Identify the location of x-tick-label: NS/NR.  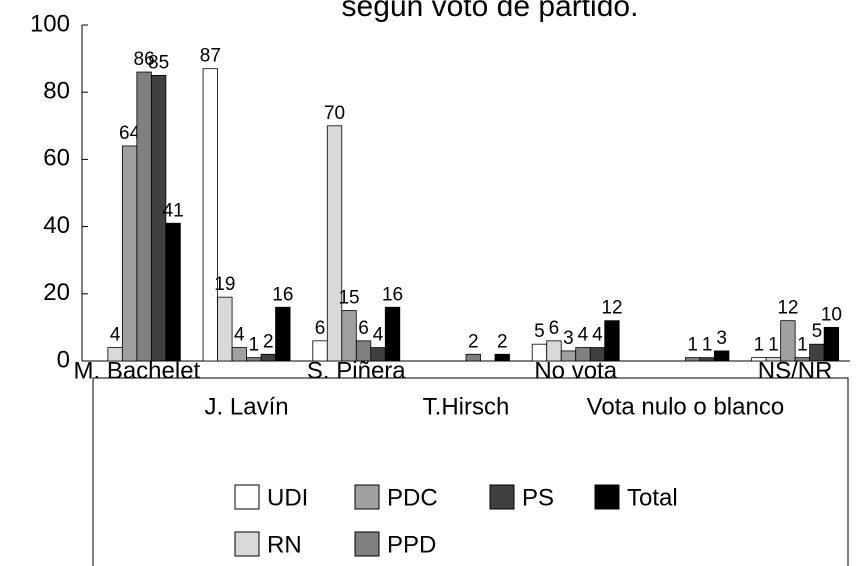
(795, 370).